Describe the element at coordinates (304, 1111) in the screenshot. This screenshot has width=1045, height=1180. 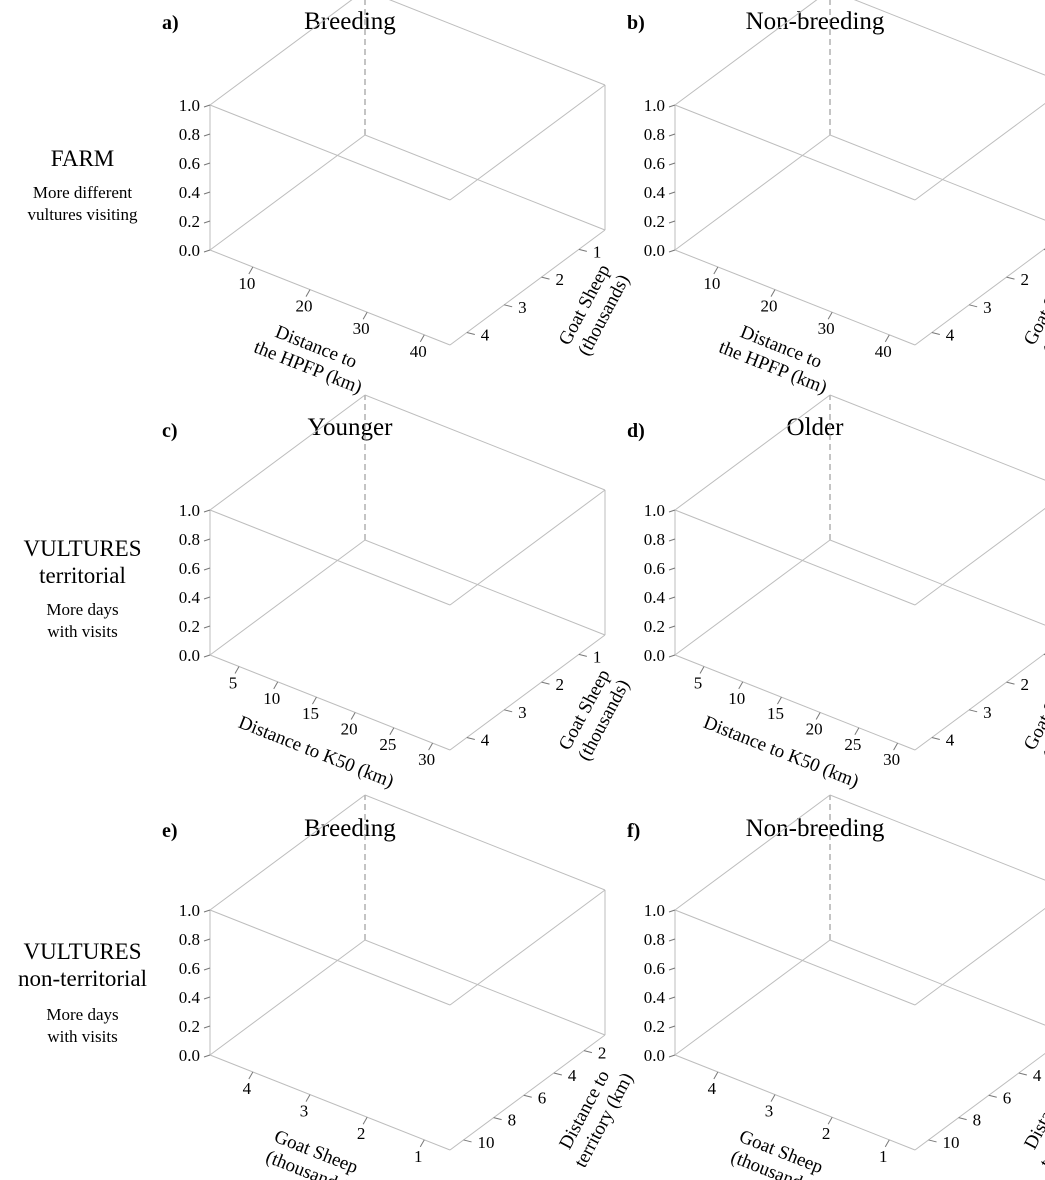
I see `x-tick-label: 3` at that location.